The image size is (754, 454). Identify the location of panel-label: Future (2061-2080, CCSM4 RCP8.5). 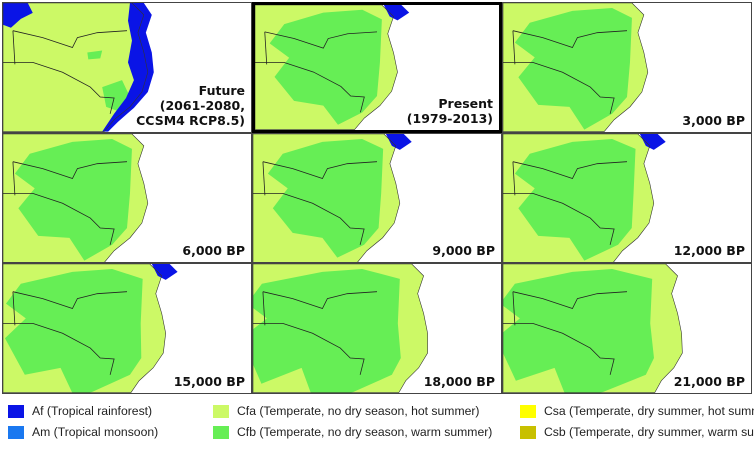
(190, 105).